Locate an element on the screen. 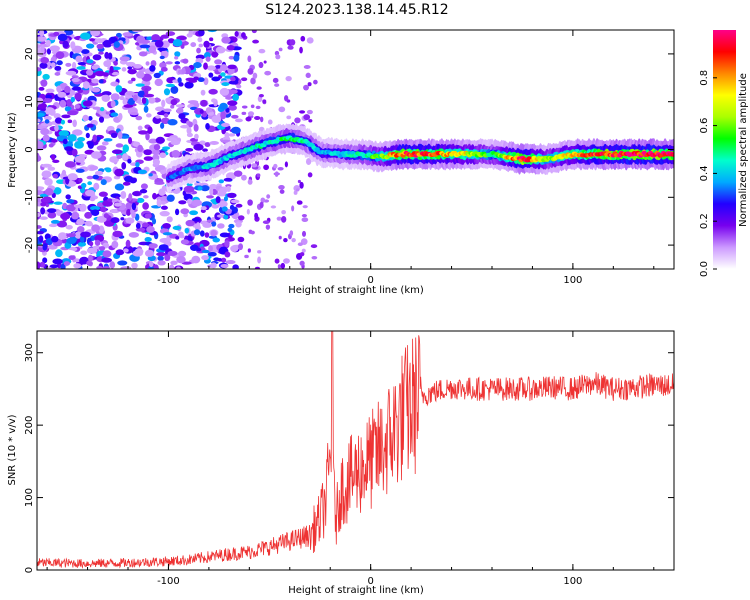 This screenshot has height=600, width=750. colorbar-tick-label: 0.4 is located at coordinates (704, 173).